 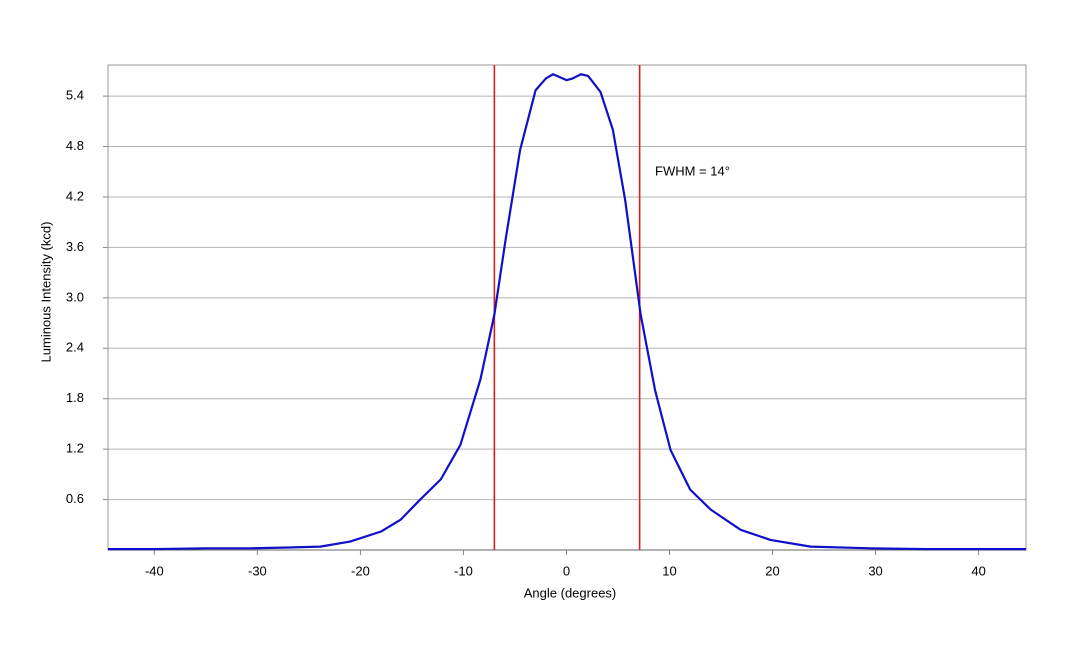 What do you see at coordinates (772, 570) in the screenshot?
I see `x-tick-label: 20` at bounding box center [772, 570].